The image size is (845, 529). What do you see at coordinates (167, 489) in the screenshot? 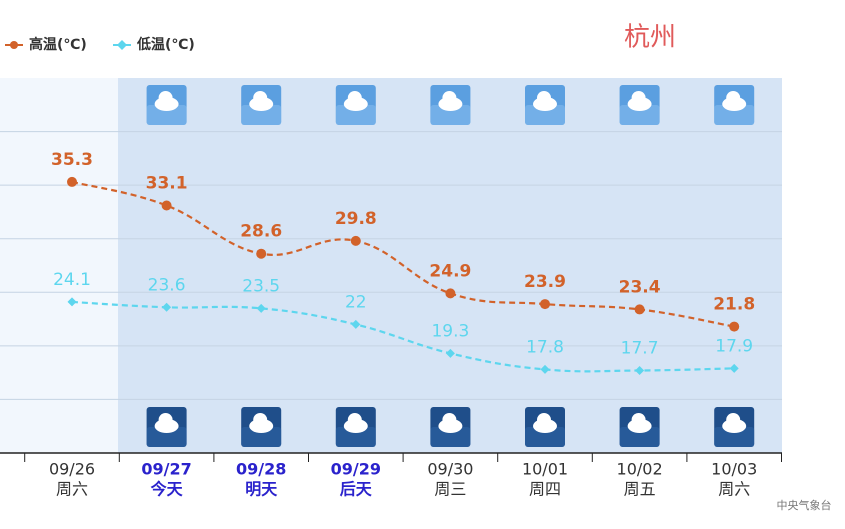
I see `weekday-label: 今天` at bounding box center [167, 489].